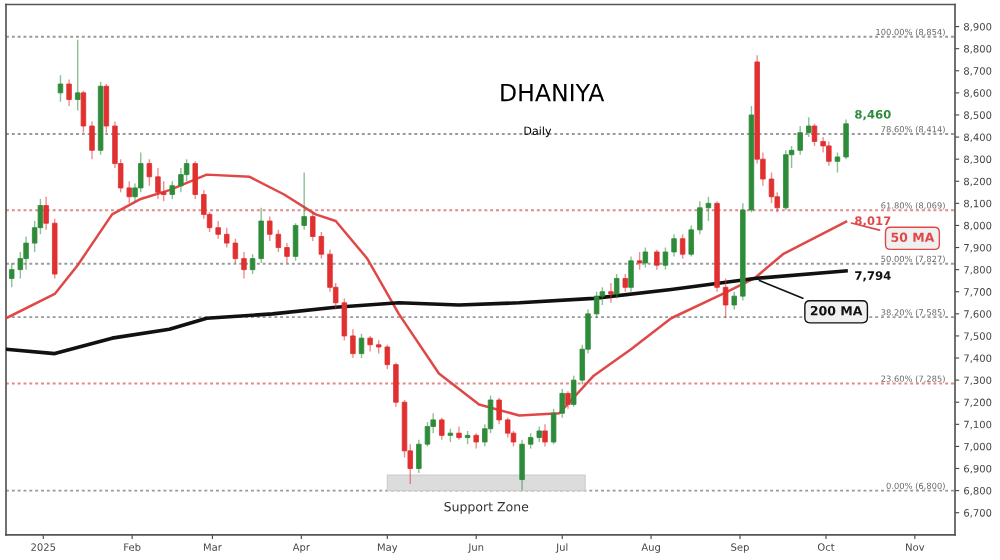 The width and height of the screenshot is (1000, 560). I want to click on text: DHANIYA, so click(553, 92).